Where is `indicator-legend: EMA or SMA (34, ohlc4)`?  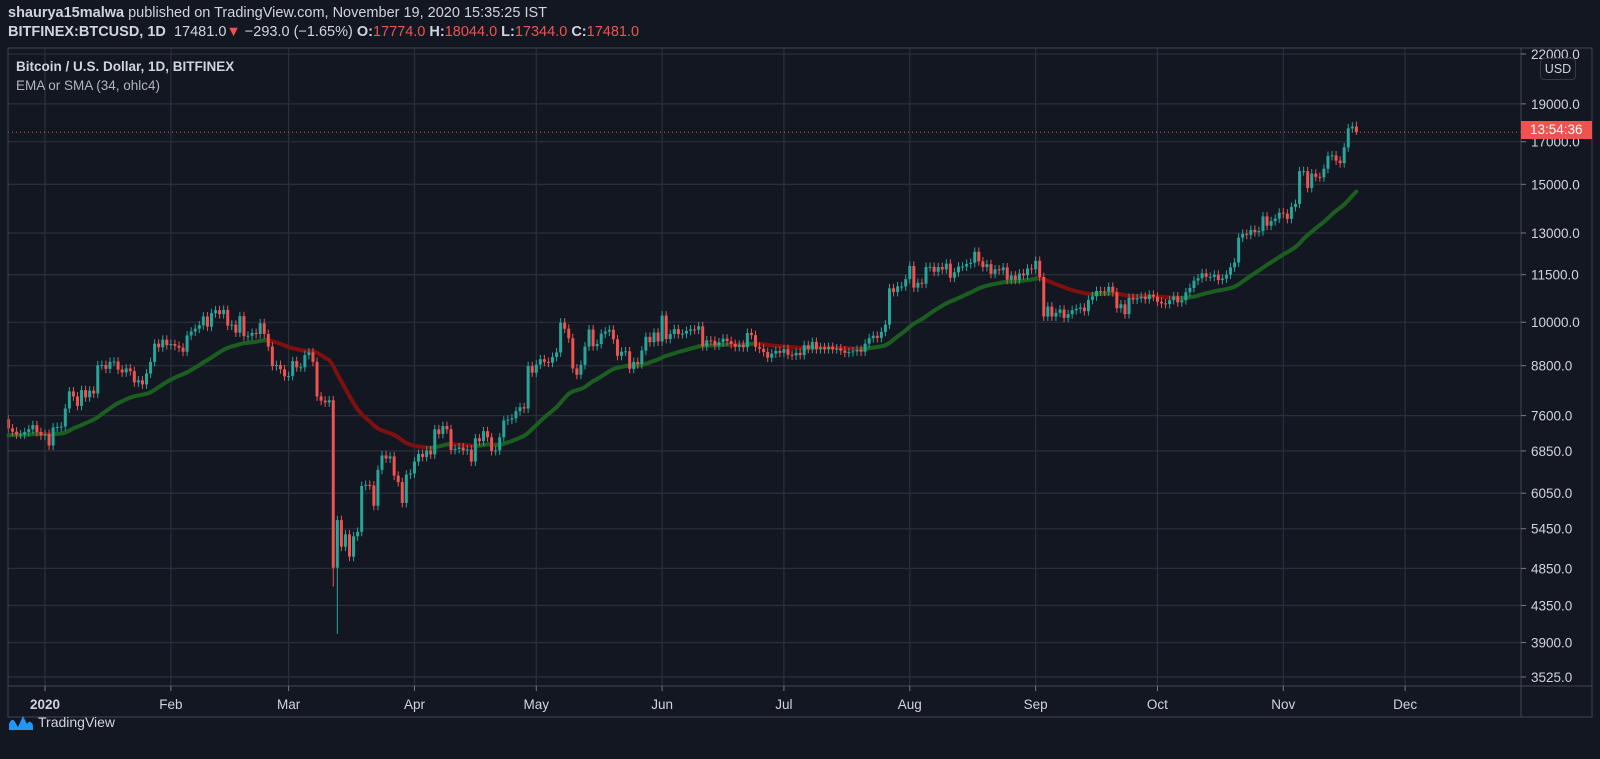 indicator-legend: EMA or SMA (34, ohlc4) is located at coordinates (88, 85).